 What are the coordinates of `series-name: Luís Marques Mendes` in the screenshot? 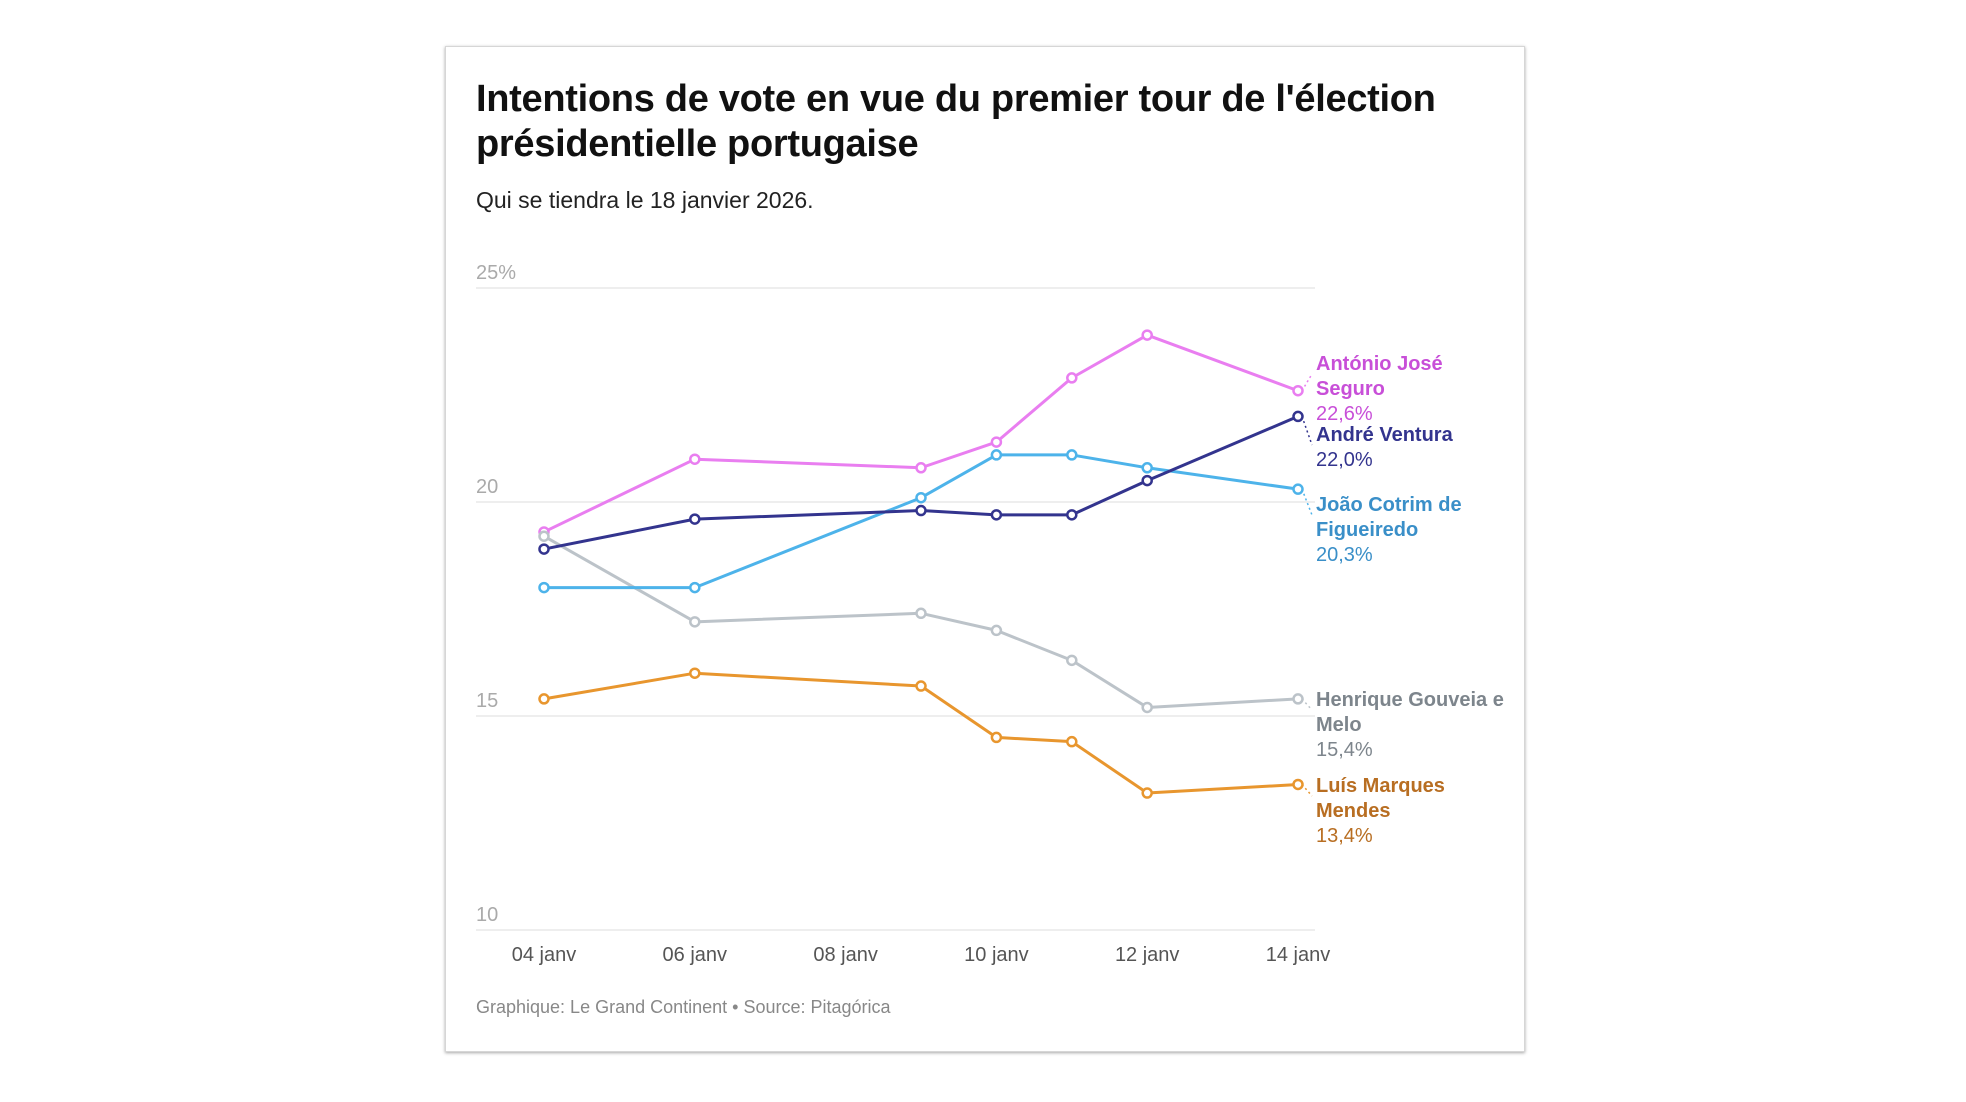 It's located at (1380, 798).